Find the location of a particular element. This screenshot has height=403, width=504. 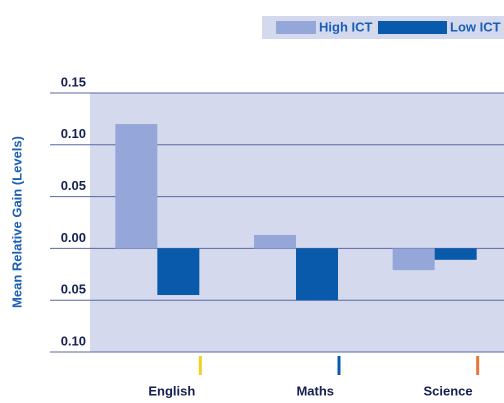

y-tick-label: 0.15 is located at coordinates (73, 81).